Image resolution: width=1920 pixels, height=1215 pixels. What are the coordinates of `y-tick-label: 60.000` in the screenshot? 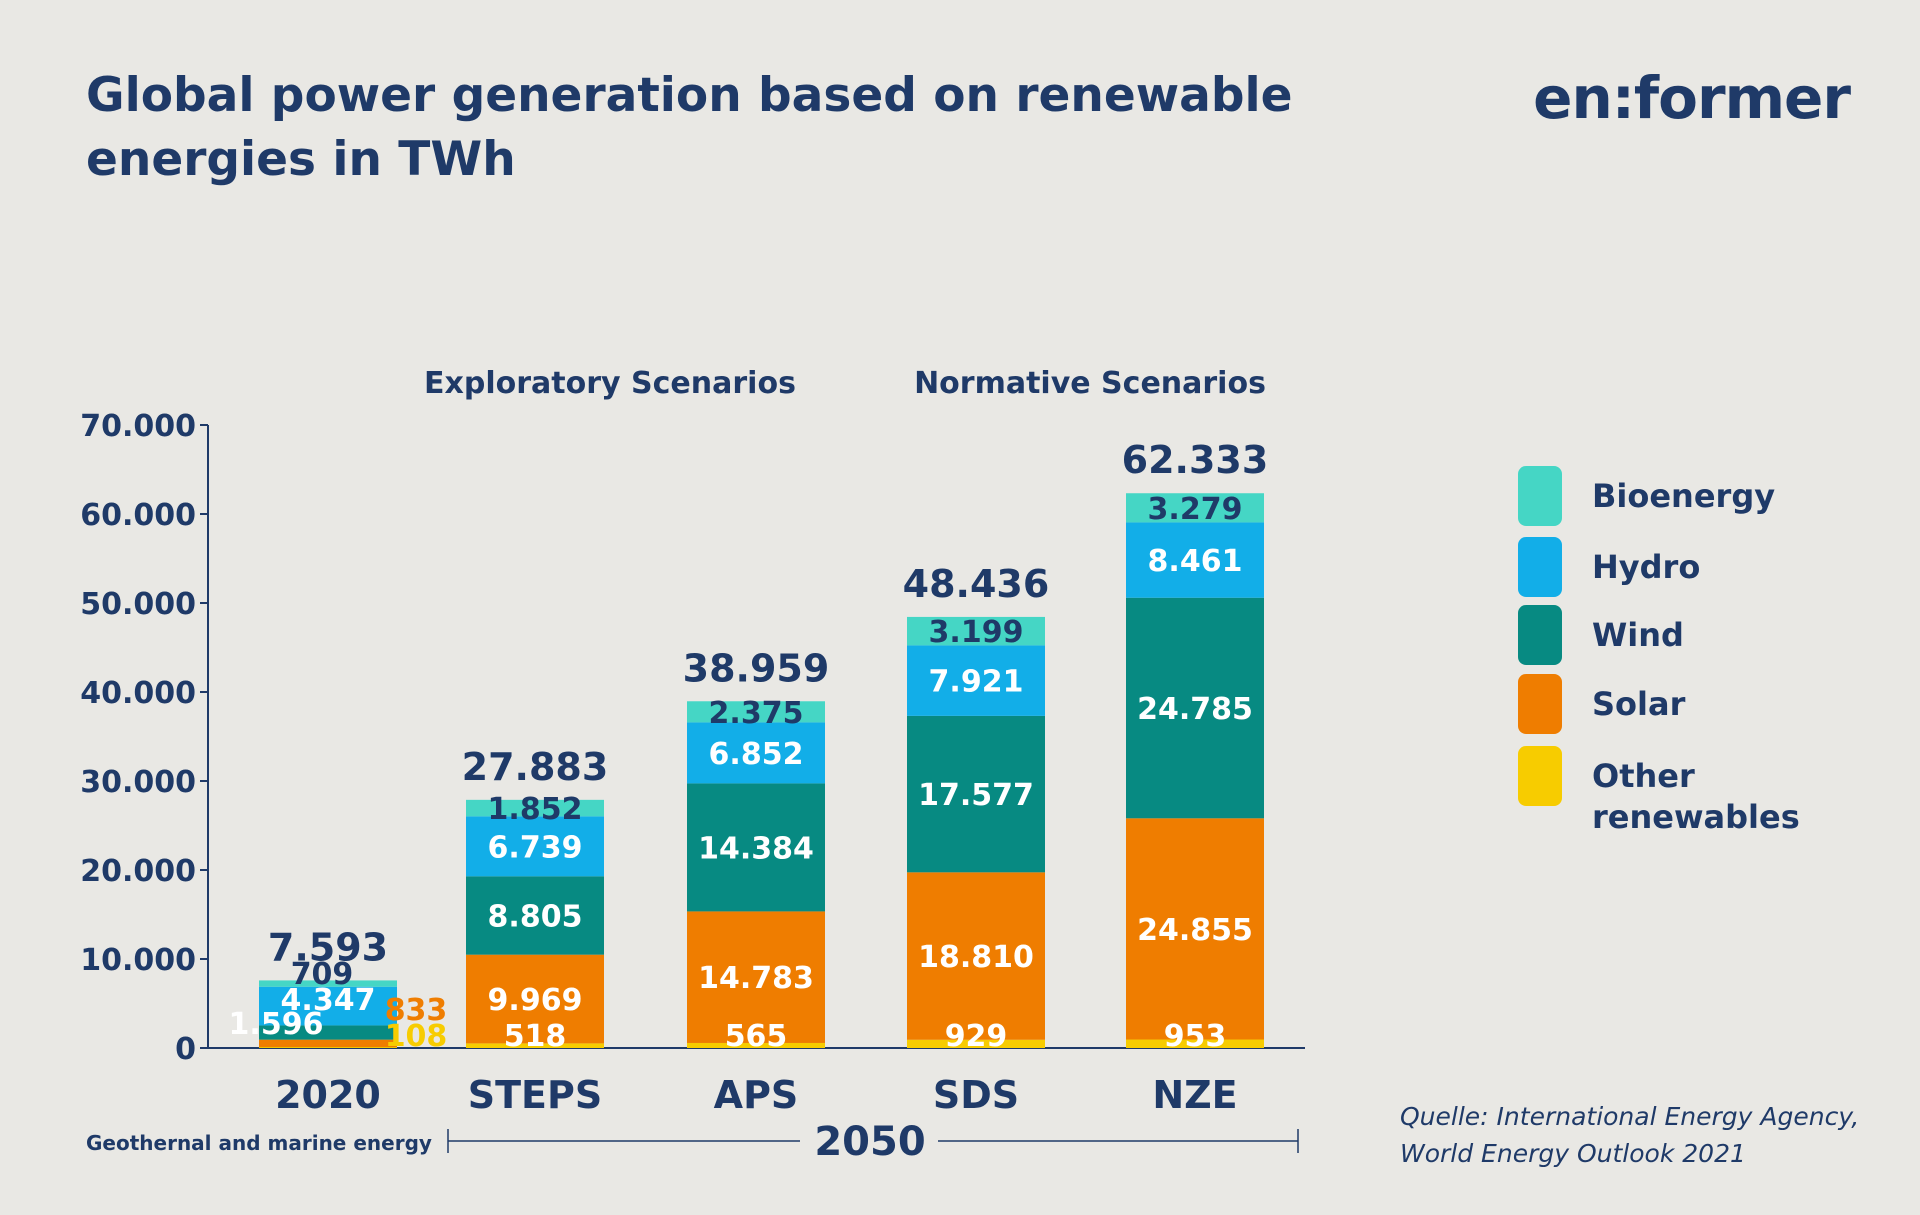 It's located at (138, 515).